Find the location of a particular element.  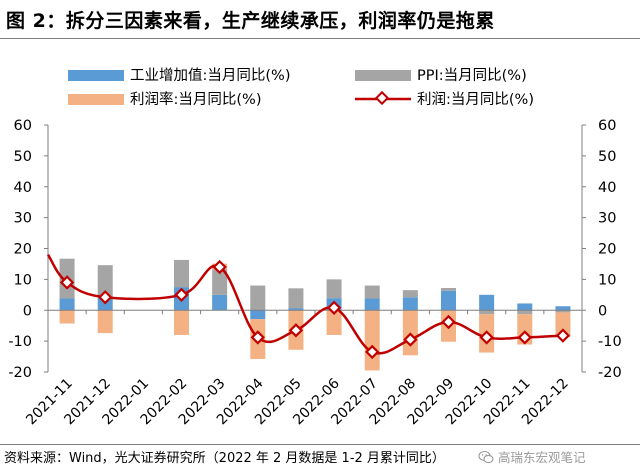

left-tick-label: 20 is located at coordinates (23, 250).